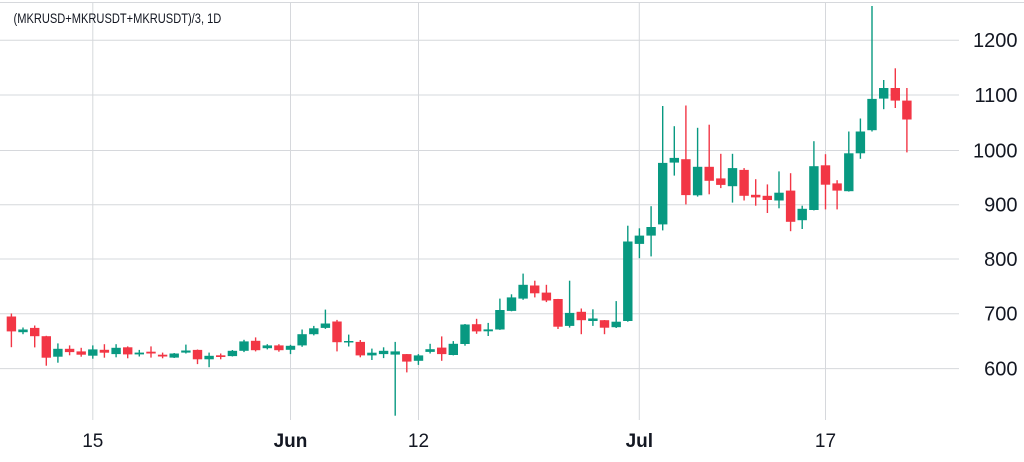 This screenshot has height=462, width=1024. What do you see at coordinates (825, 441) in the screenshot?
I see `svg-text: 17` at bounding box center [825, 441].